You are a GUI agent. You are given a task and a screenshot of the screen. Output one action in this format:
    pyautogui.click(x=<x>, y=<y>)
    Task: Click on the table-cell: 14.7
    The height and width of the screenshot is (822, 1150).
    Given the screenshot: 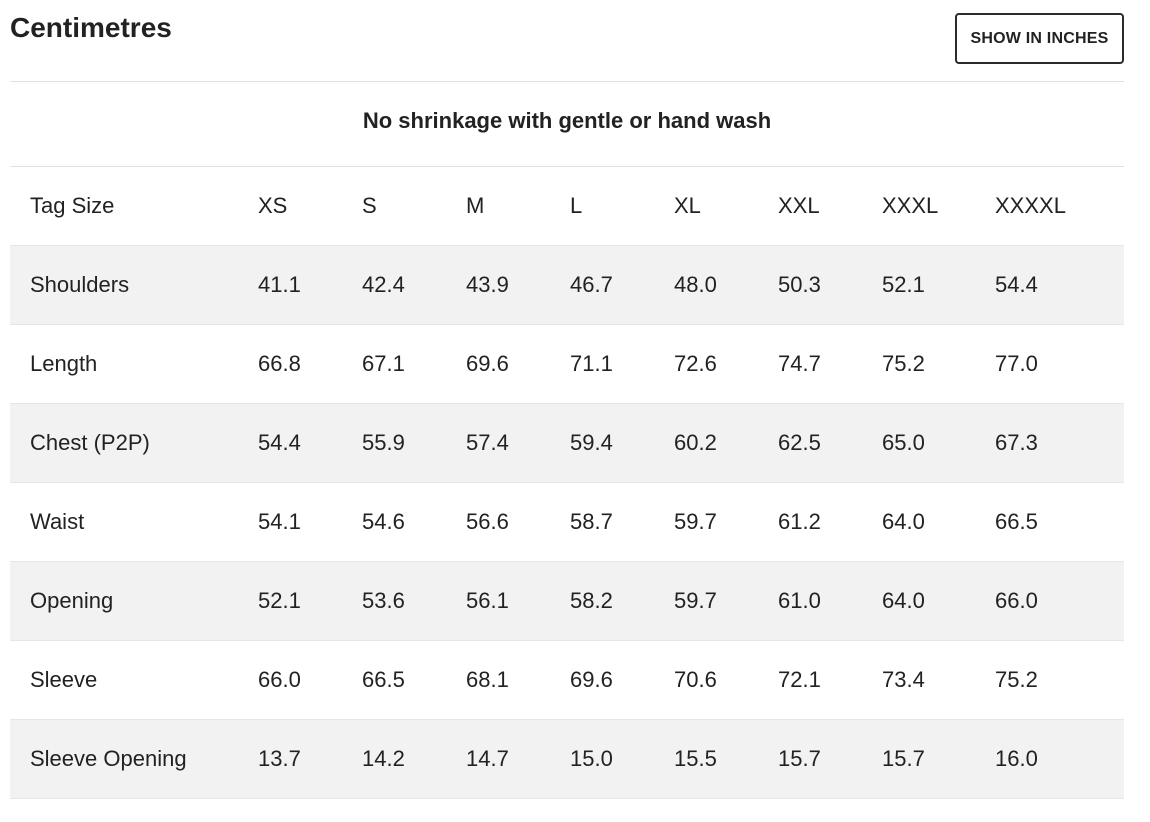 What is the action you would take?
    pyautogui.click(x=518, y=759)
    